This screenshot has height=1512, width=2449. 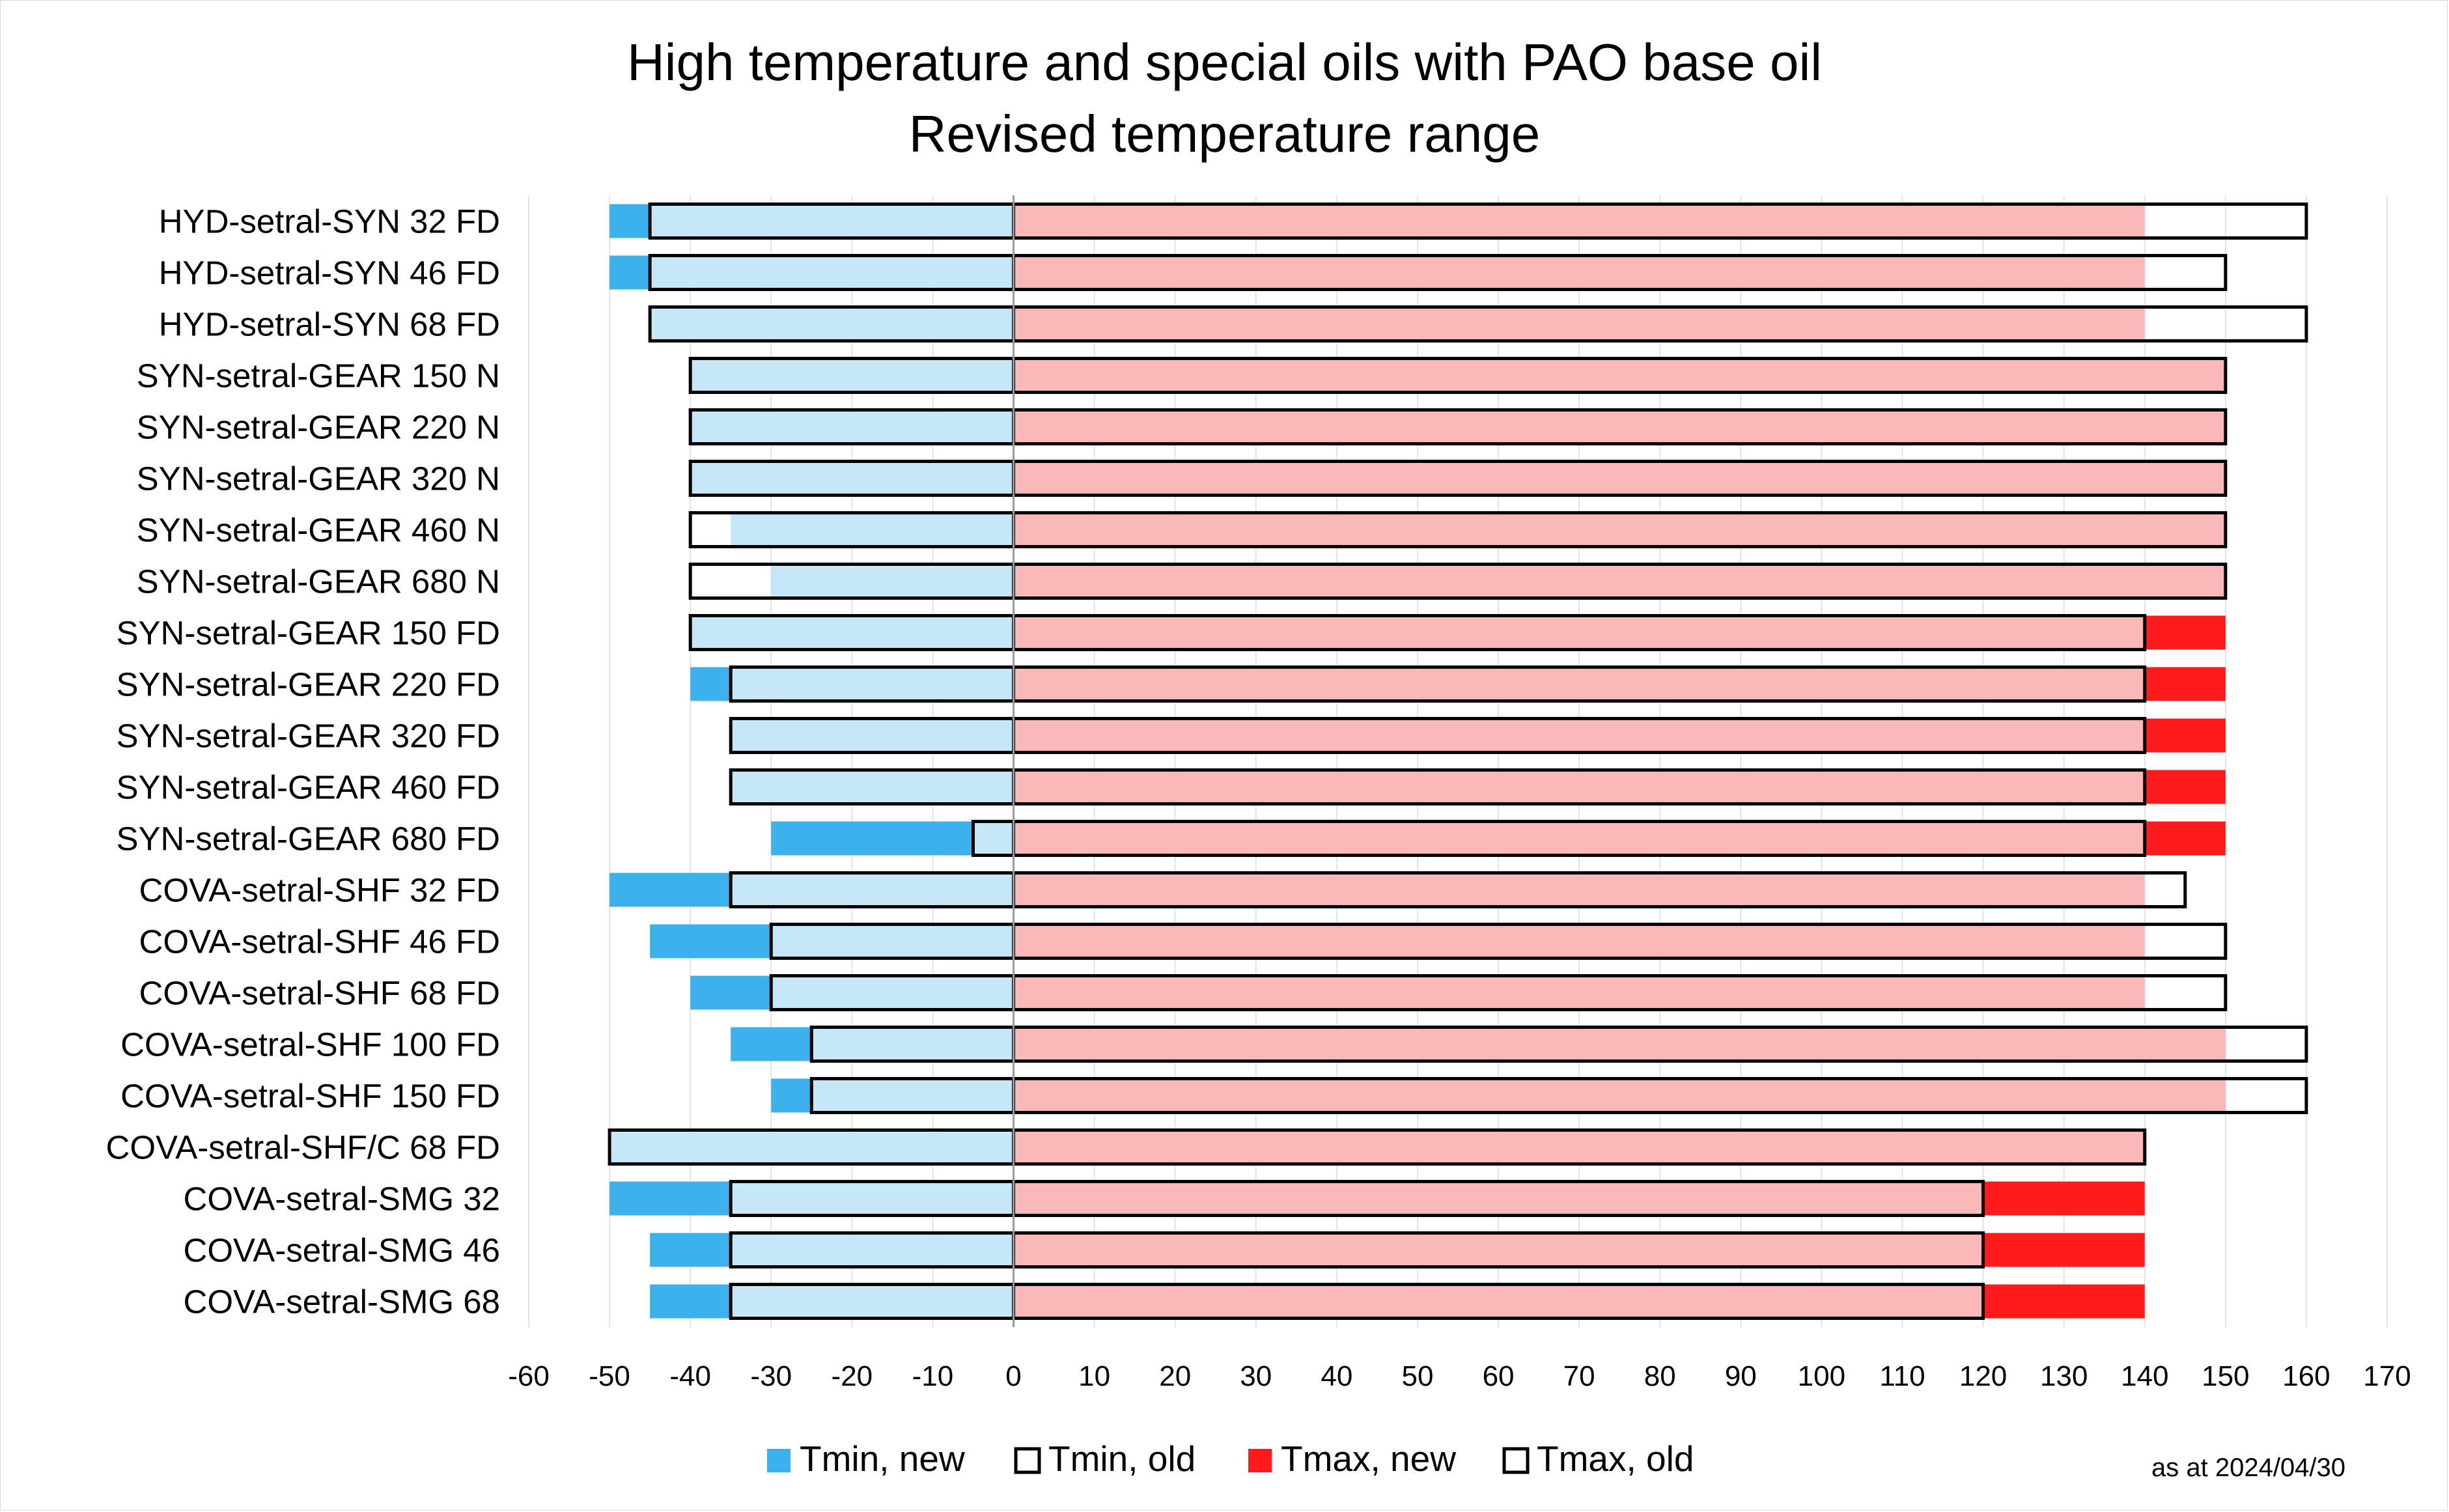 What do you see at coordinates (309, 737) in the screenshot?
I see `category-label: SYN-setral-GEAR 320 FD` at bounding box center [309, 737].